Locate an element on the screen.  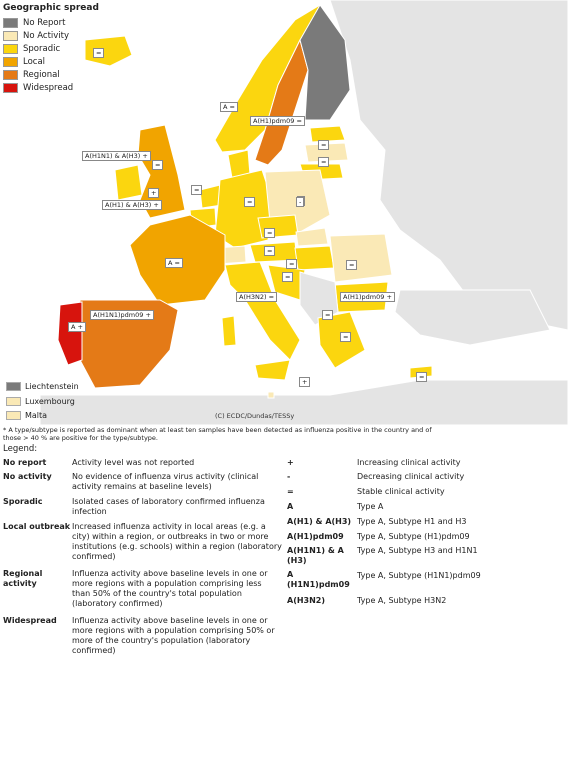
symbol-term: A(H1N1) & A (H3) is located at coordinates (315, 555).